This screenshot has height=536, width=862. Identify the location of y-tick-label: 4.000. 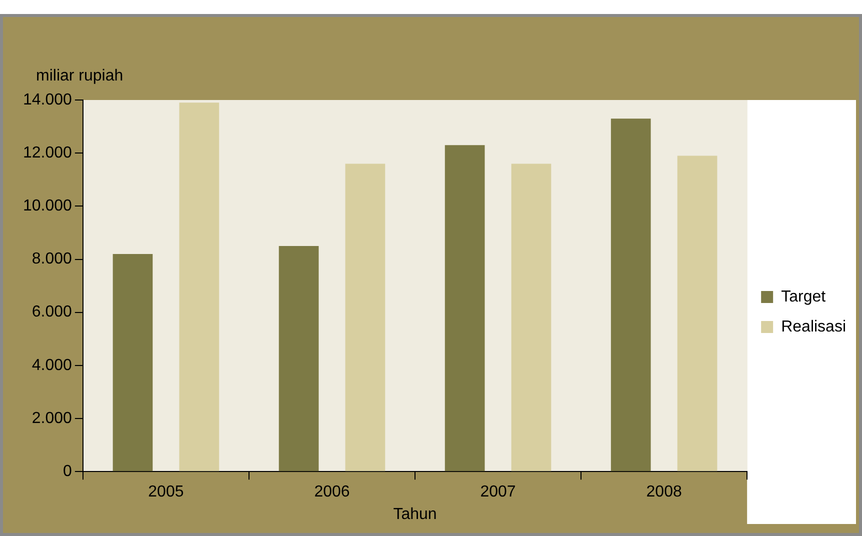
(52, 365).